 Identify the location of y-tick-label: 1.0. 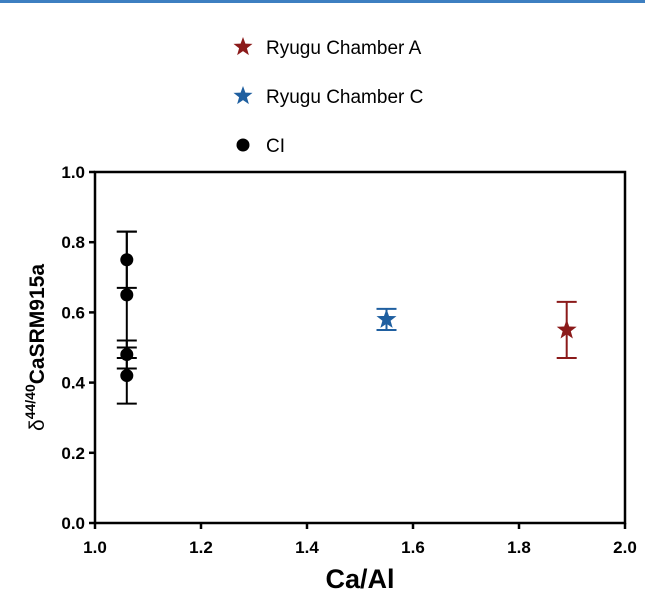
(73, 172).